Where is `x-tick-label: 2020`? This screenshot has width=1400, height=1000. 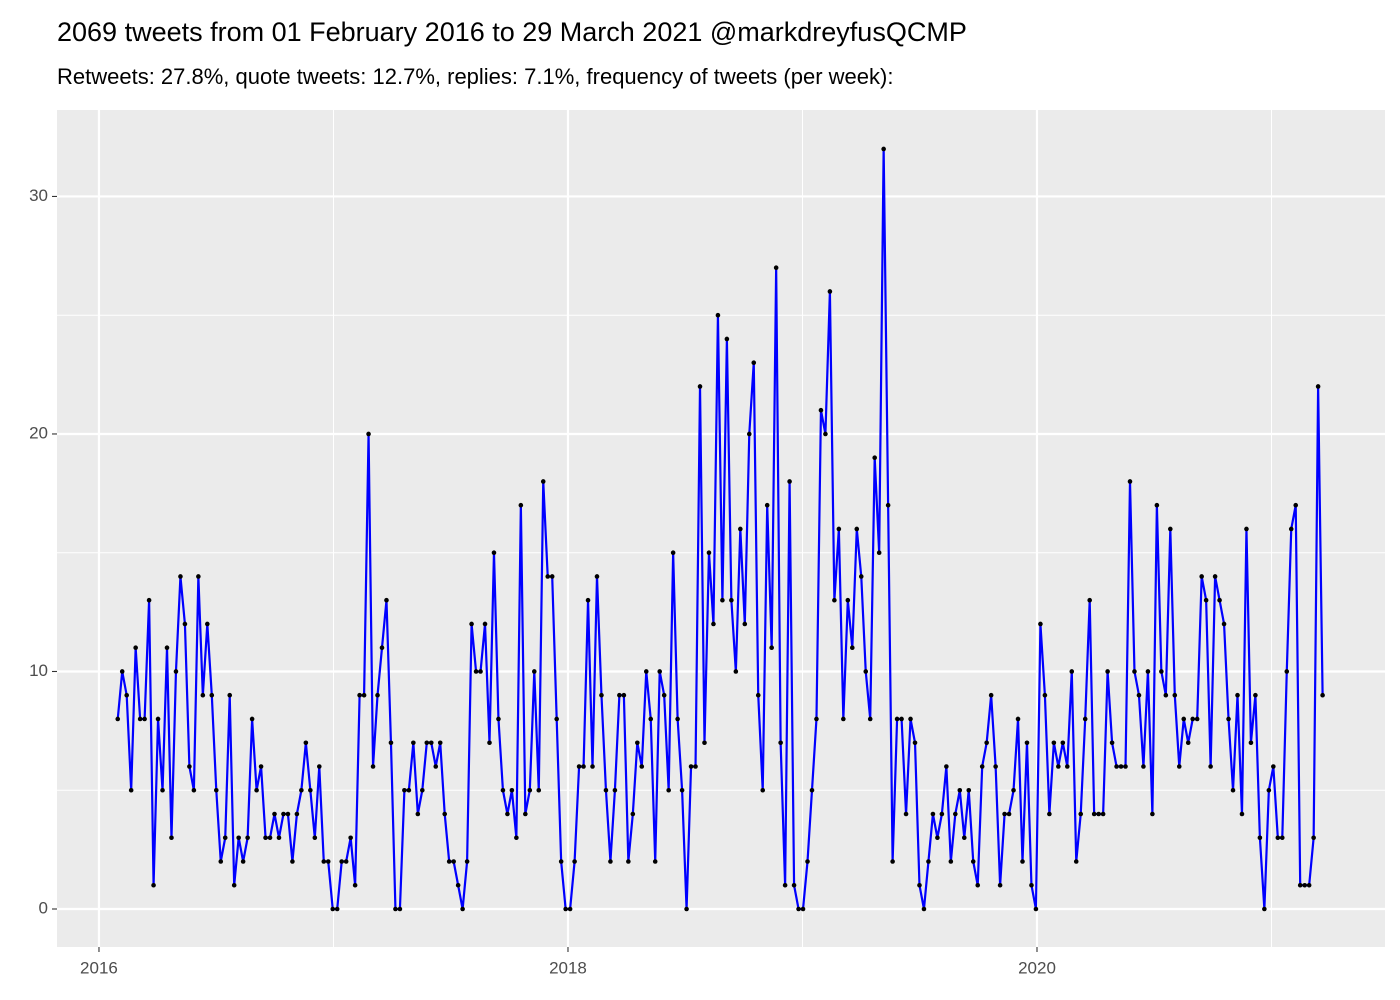 x-tick-label: 2020 is located at coordinates (1037, 967).